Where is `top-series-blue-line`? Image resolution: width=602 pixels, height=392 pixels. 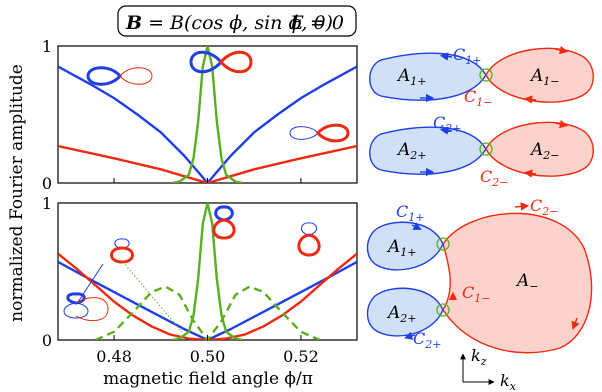 top-series-blue-line is located at coordinates (207, 124).